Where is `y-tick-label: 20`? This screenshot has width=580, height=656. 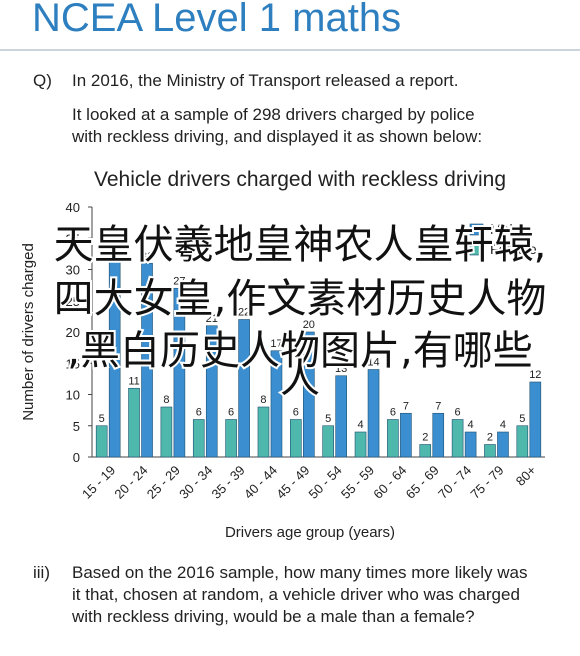 y-tick-label: 20 is located at coordinates (73, 332).